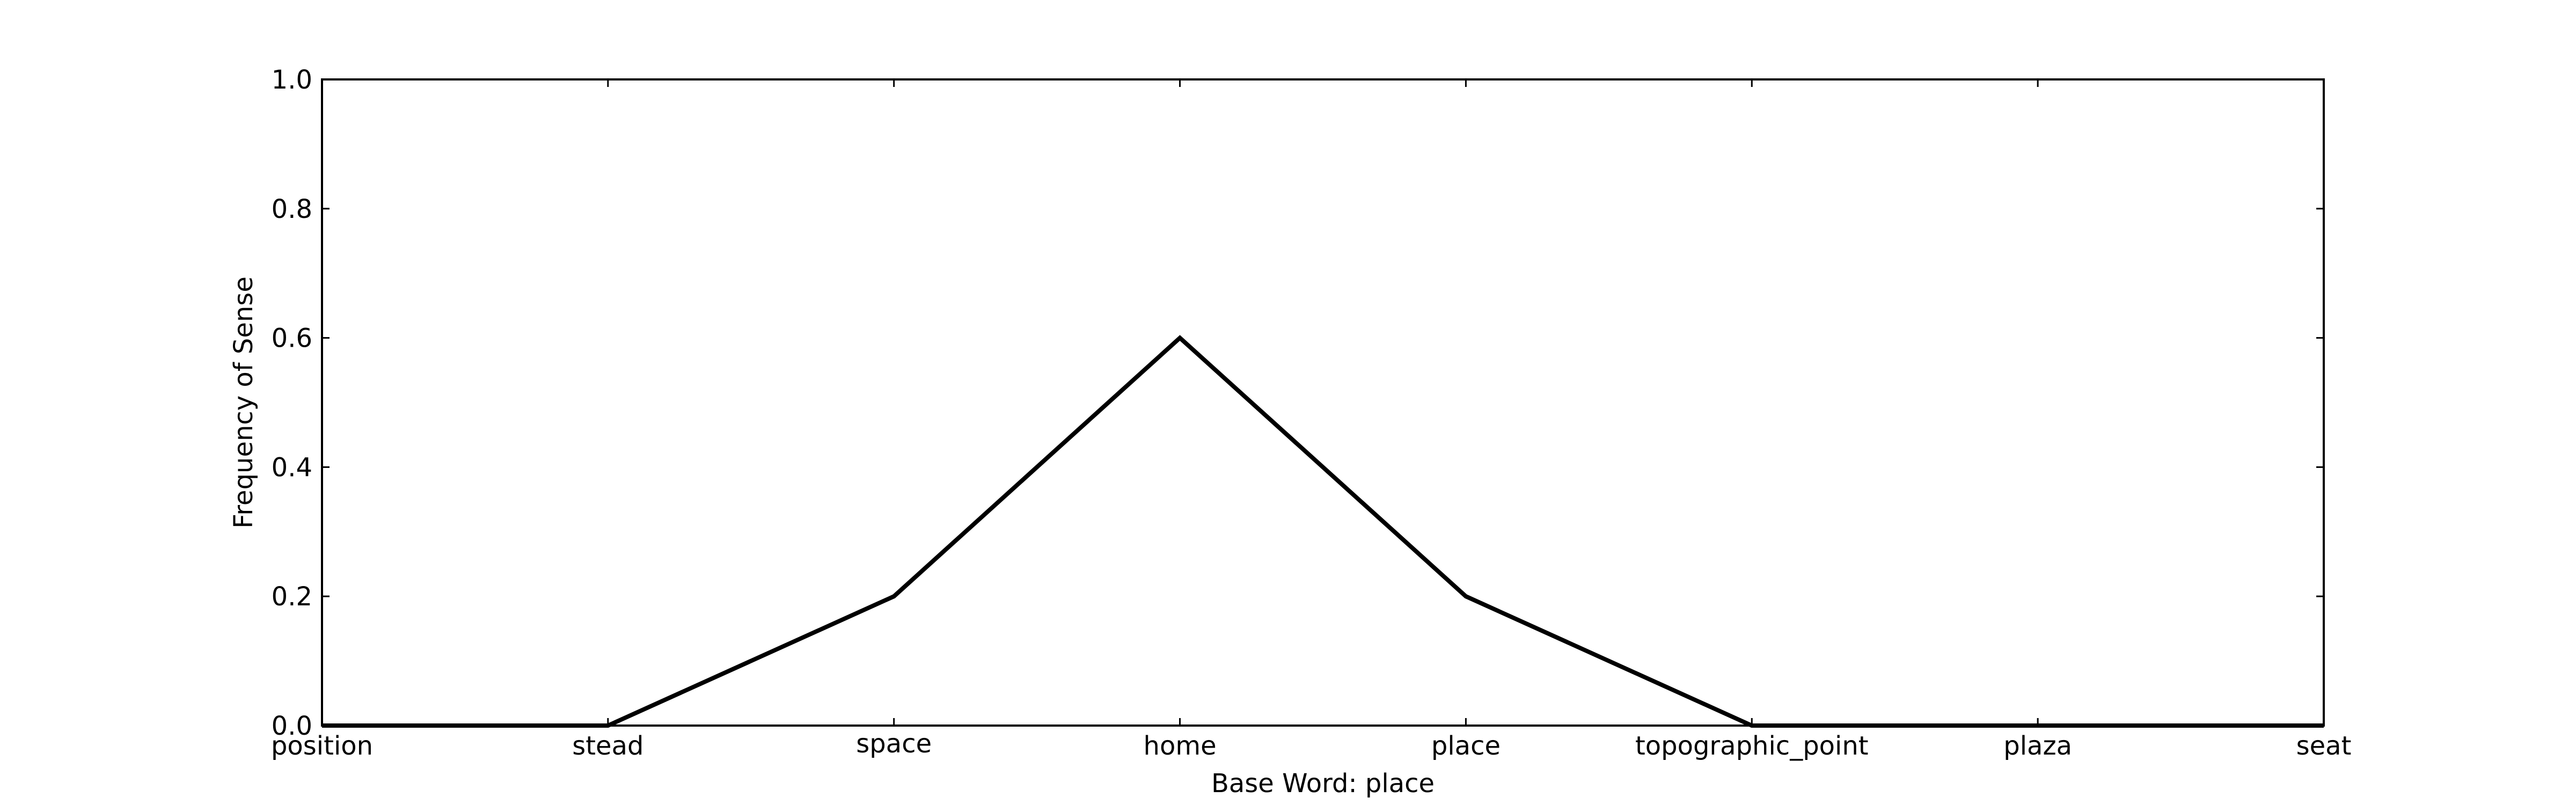 This screenshot has width=2576, height=805. What do you see at coordinates (894, 744) in the screenshot?
I see `x-tick-label: space` at bounding box center [894, 744].